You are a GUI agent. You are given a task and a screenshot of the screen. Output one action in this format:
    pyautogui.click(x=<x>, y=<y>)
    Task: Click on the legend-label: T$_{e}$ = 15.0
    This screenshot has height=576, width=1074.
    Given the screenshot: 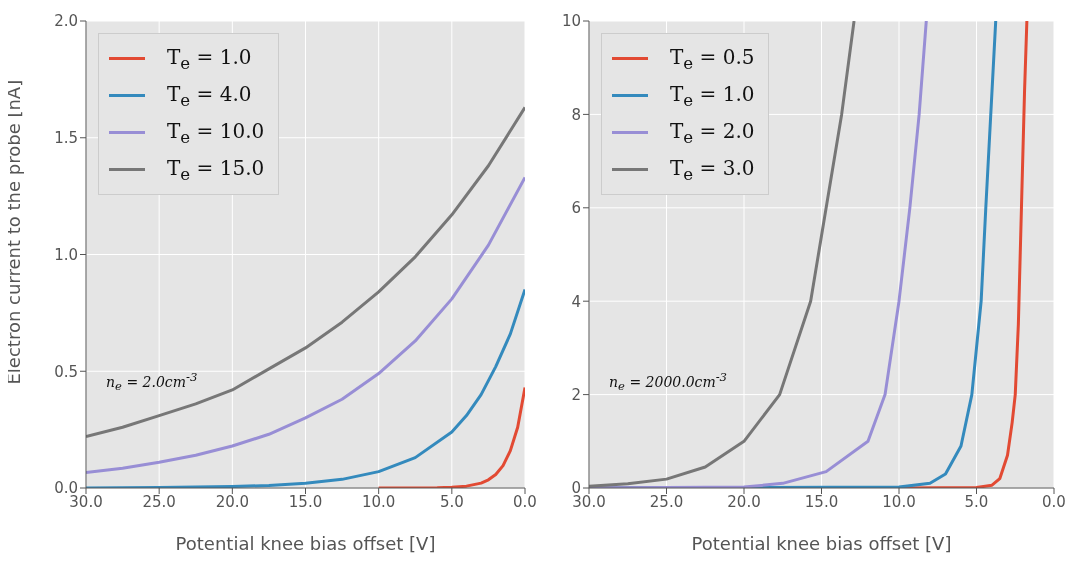 What is the action you would take?
    pyautogui.click(x=216, y=169)
    